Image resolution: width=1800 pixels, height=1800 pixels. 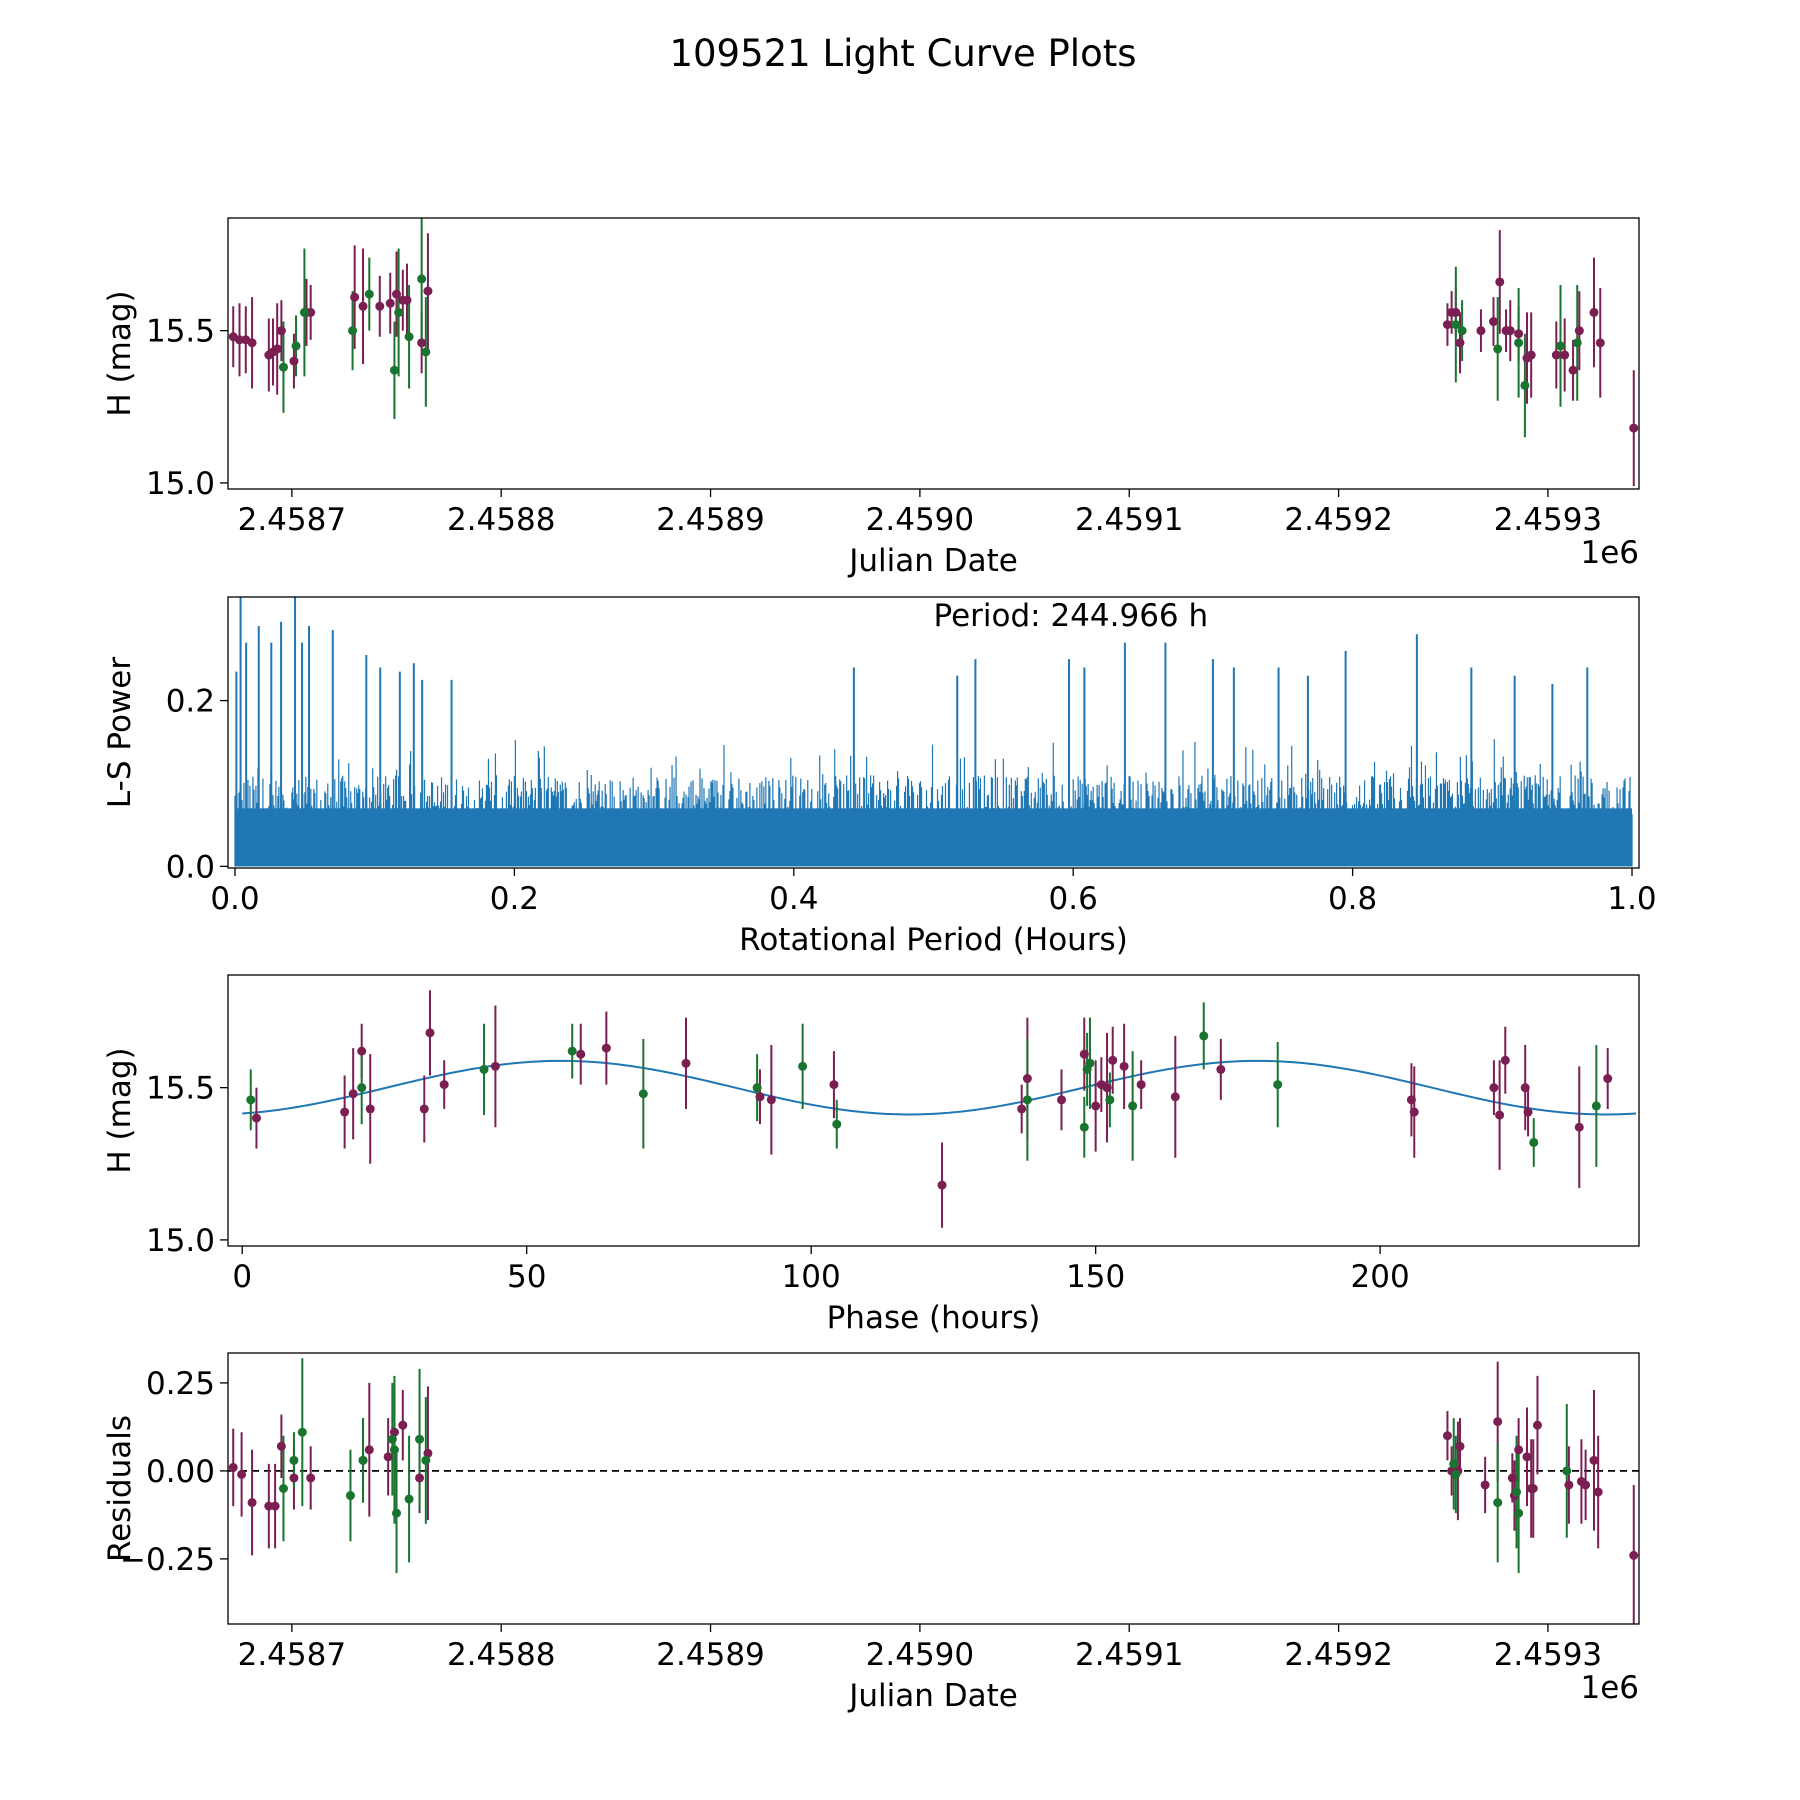 I want to click on lc-data, so click(x=933, y=352).